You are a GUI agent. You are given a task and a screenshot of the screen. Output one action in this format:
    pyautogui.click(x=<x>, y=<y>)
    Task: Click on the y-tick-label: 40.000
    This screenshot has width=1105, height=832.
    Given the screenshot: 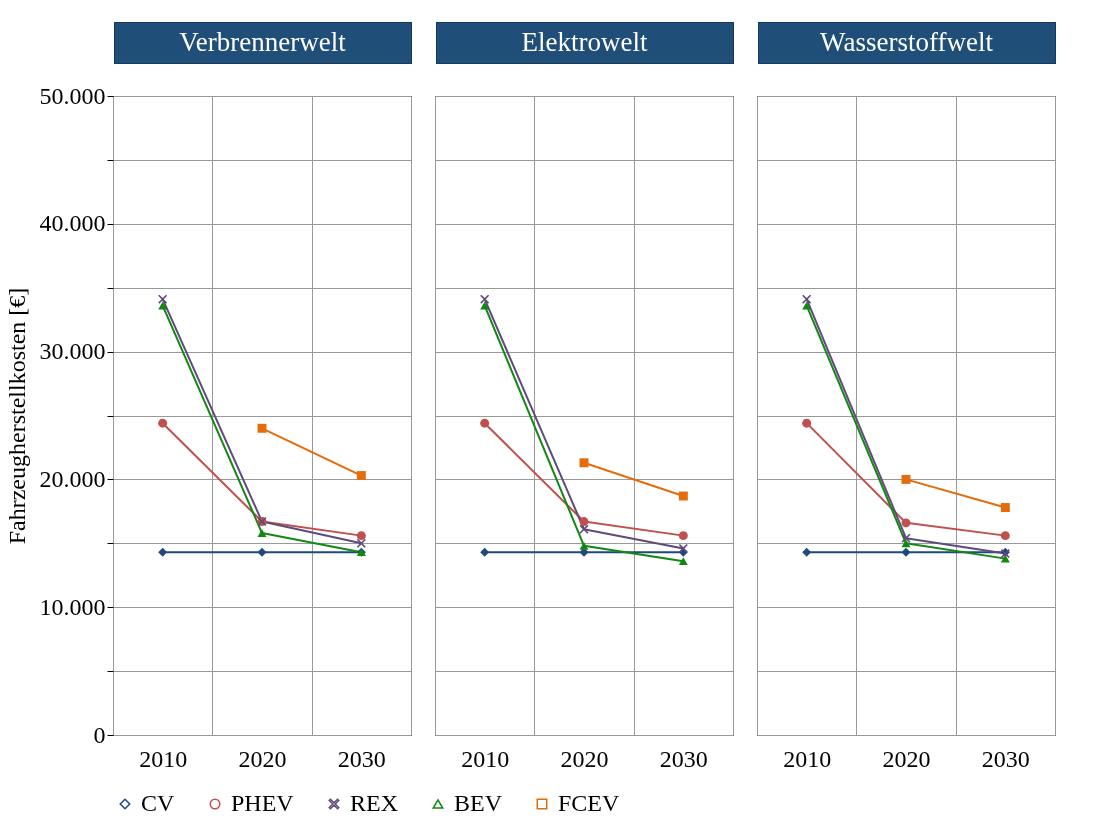 What is the action you would take?
    pyautogui.click(x=72, y=223)
    